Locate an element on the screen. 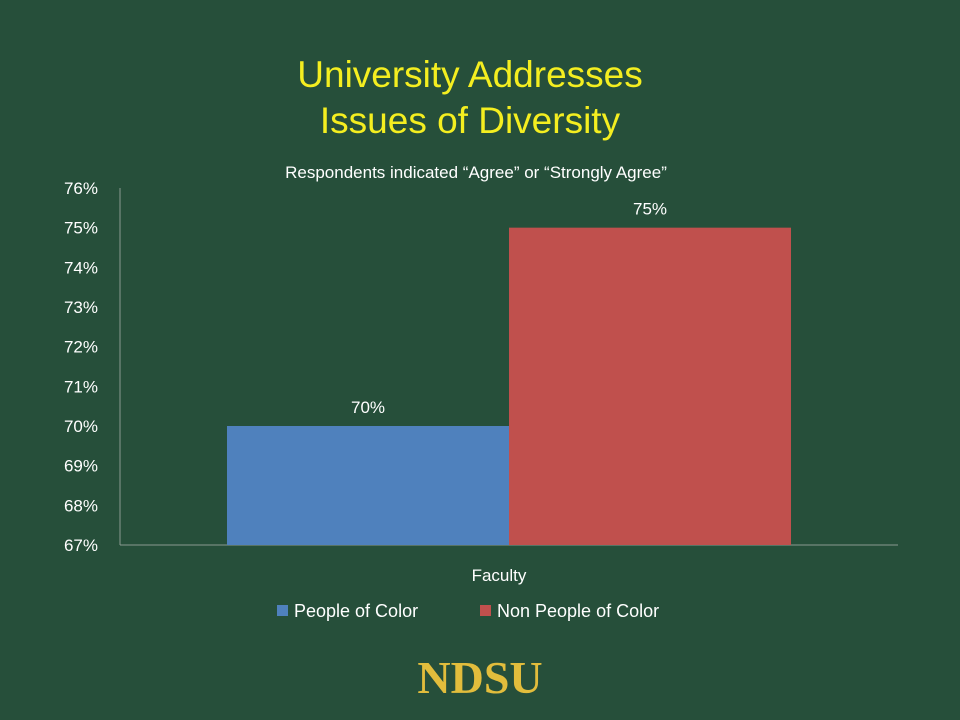 The image size is (960, 720). slide-title-line-1: University Addresses is located at coordinates (470, 74).